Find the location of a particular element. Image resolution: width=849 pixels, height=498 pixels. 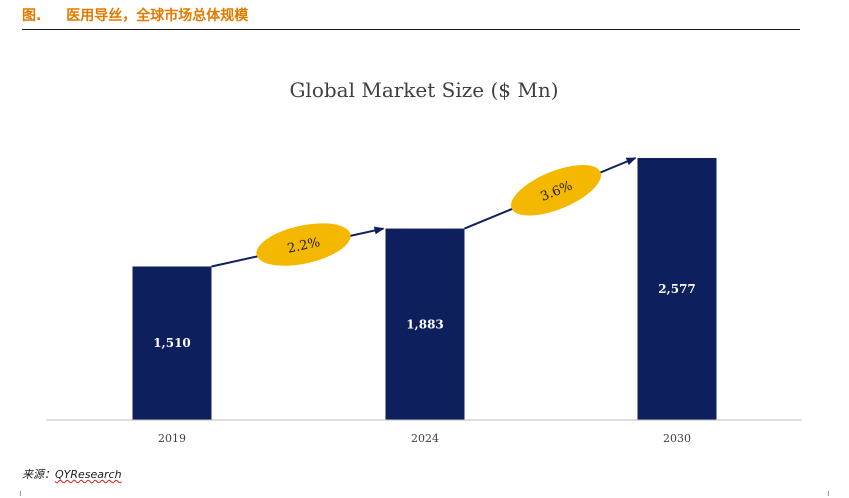

bar-value-label-2030: 2,577 is located at coordinates (677, 289).